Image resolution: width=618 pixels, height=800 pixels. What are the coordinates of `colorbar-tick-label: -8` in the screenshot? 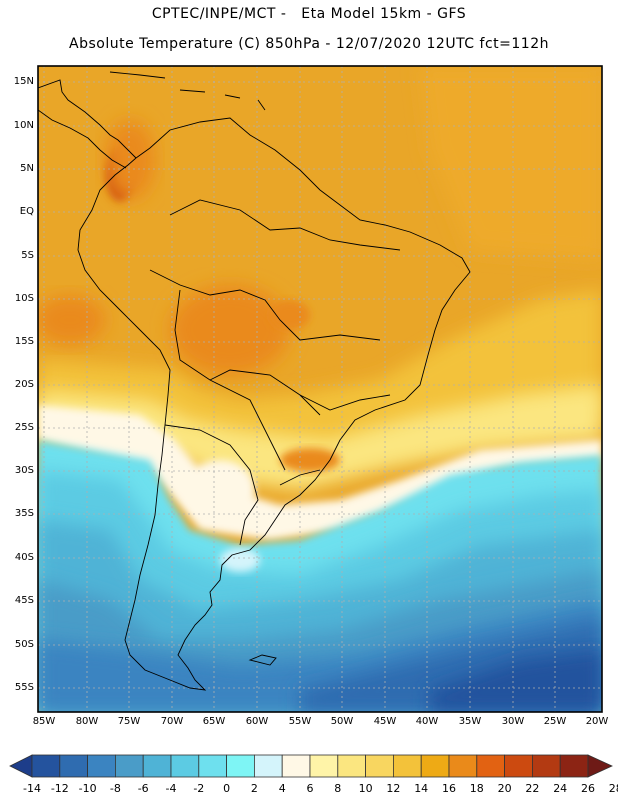 It's located at (115, 788).